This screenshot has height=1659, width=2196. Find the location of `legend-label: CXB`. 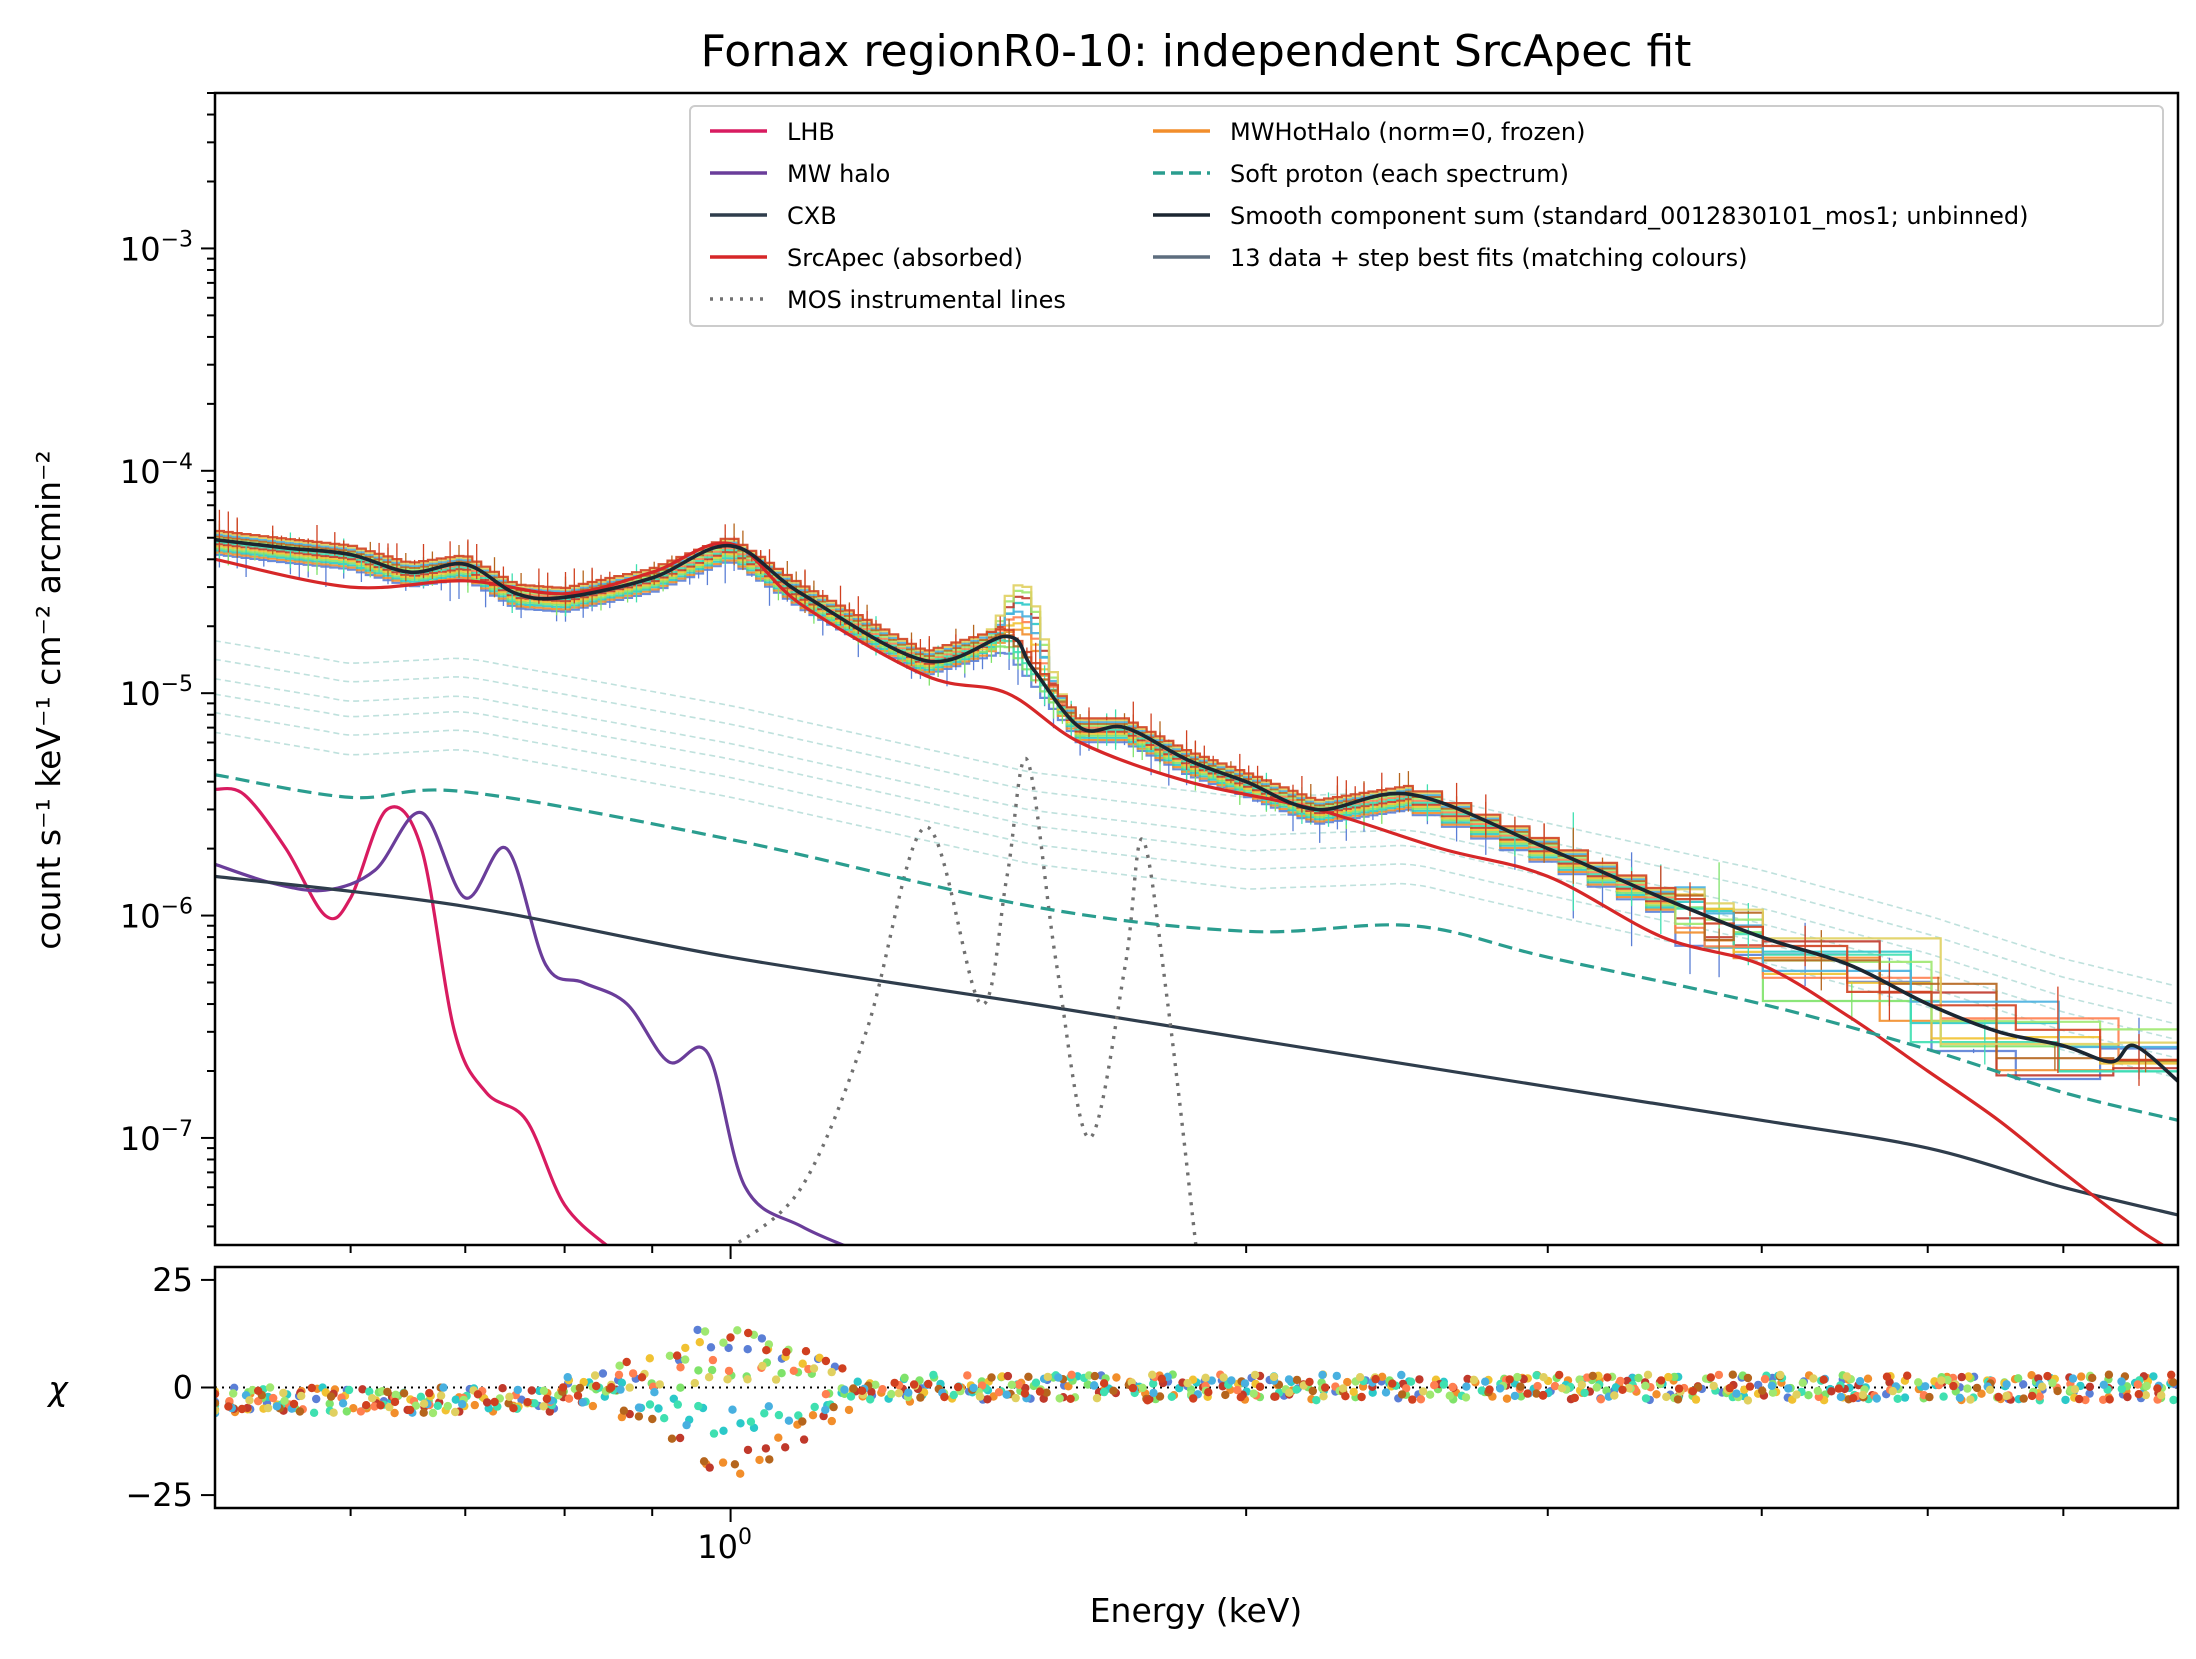

legend-label: CXB is located at coordinates (812, 216).